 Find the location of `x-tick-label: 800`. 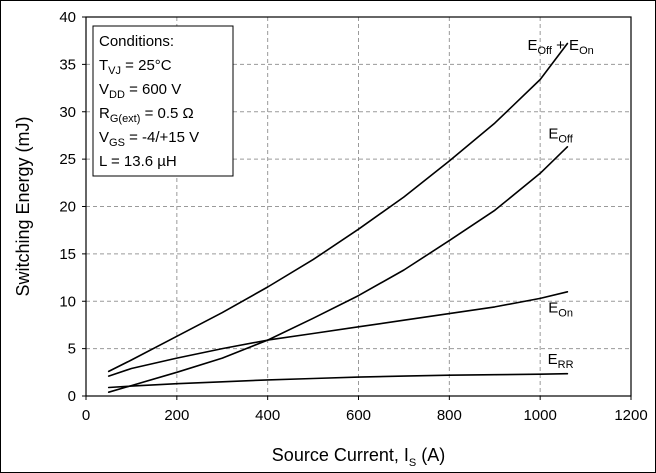

x-tick-label: 800 is located at coordinates (449, 415).